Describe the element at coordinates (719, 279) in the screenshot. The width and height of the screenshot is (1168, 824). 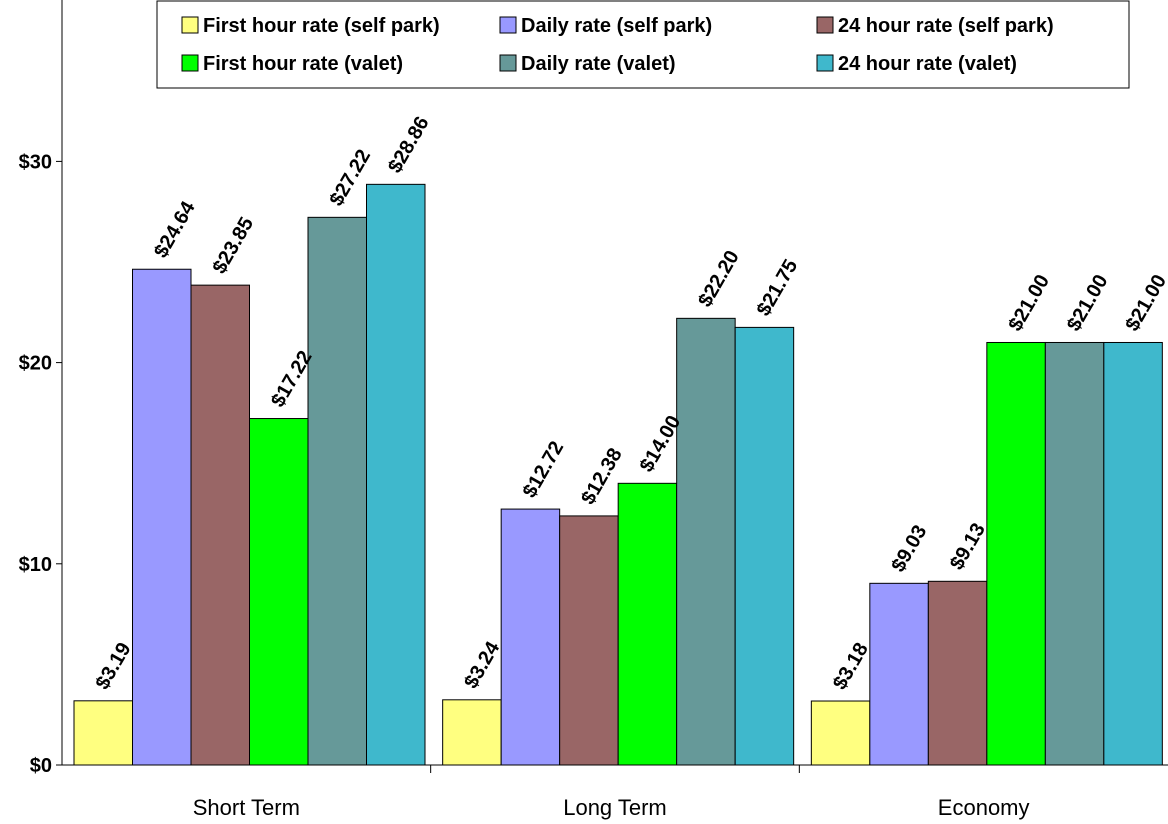
I see `data-label: $22.20` at that location.